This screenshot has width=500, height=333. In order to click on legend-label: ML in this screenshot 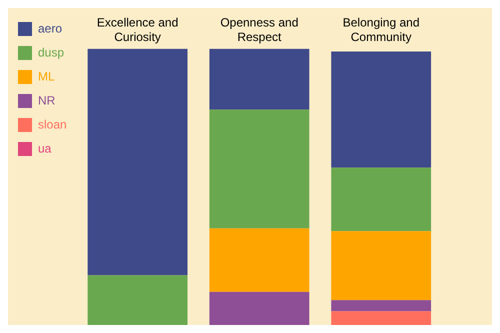, I will do `click(46, 76)`.